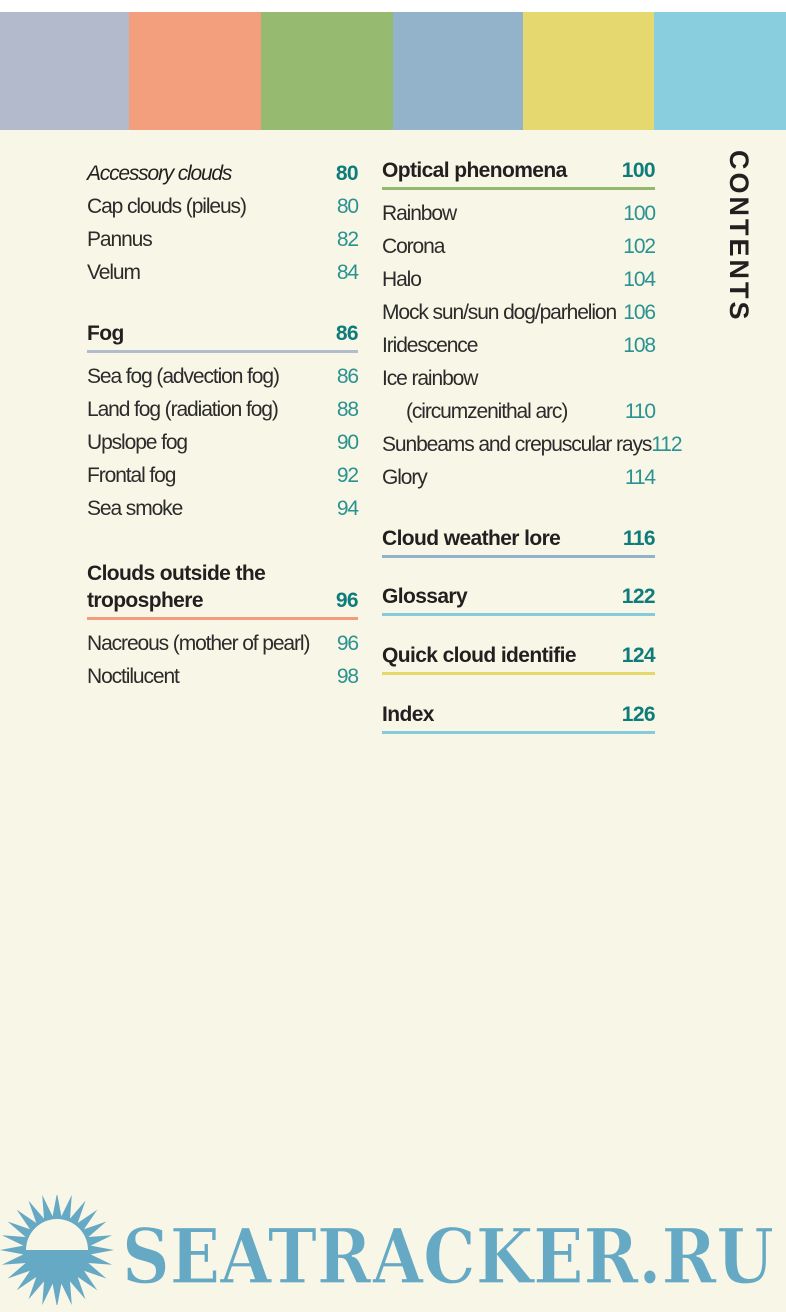 The image size is (786, 1312). What do you see at coordinates (640, 411) in the screenshot?
I see `entry-page-number: 110` at bounding box center [640, 411].